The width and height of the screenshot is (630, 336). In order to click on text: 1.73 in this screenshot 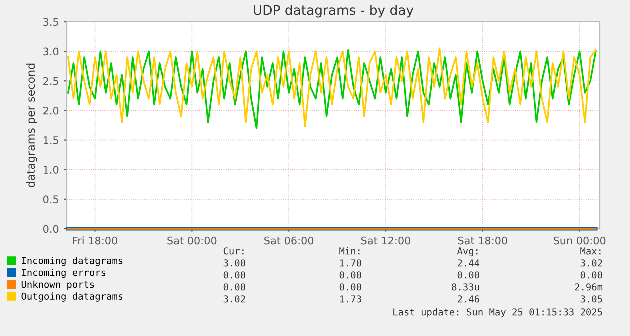, I will do `click(351, 299)`.